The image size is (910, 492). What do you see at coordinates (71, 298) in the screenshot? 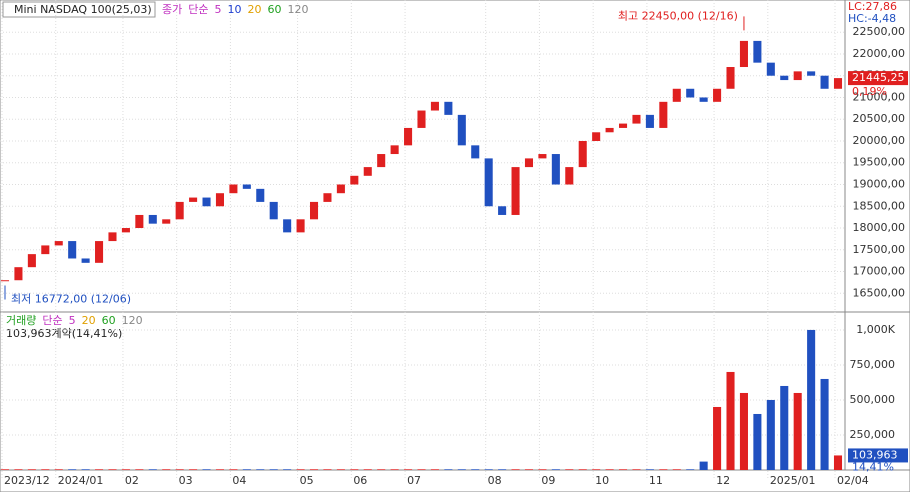
I see `low-label: 최저 16772,00 (12/06)` at bounding box center [71, 298].